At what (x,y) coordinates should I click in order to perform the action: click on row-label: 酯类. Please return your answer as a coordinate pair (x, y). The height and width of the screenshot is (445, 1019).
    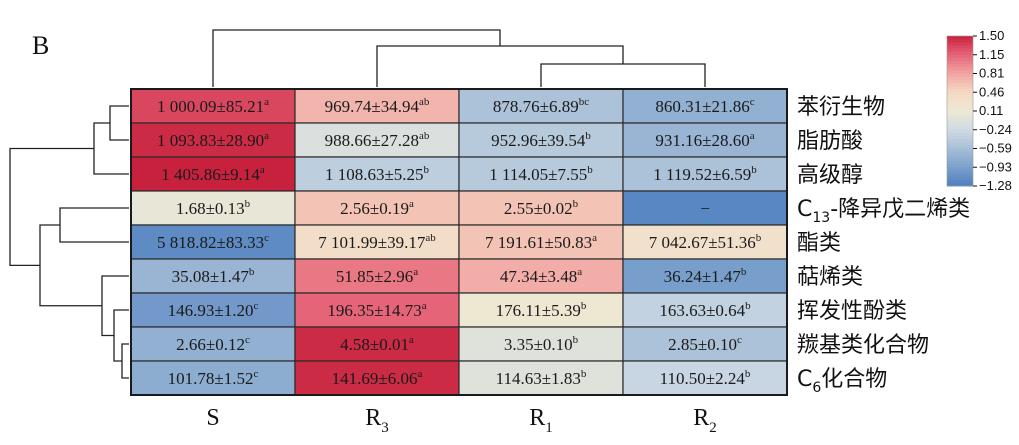
    Looking at the image, I should click on (819, 243).